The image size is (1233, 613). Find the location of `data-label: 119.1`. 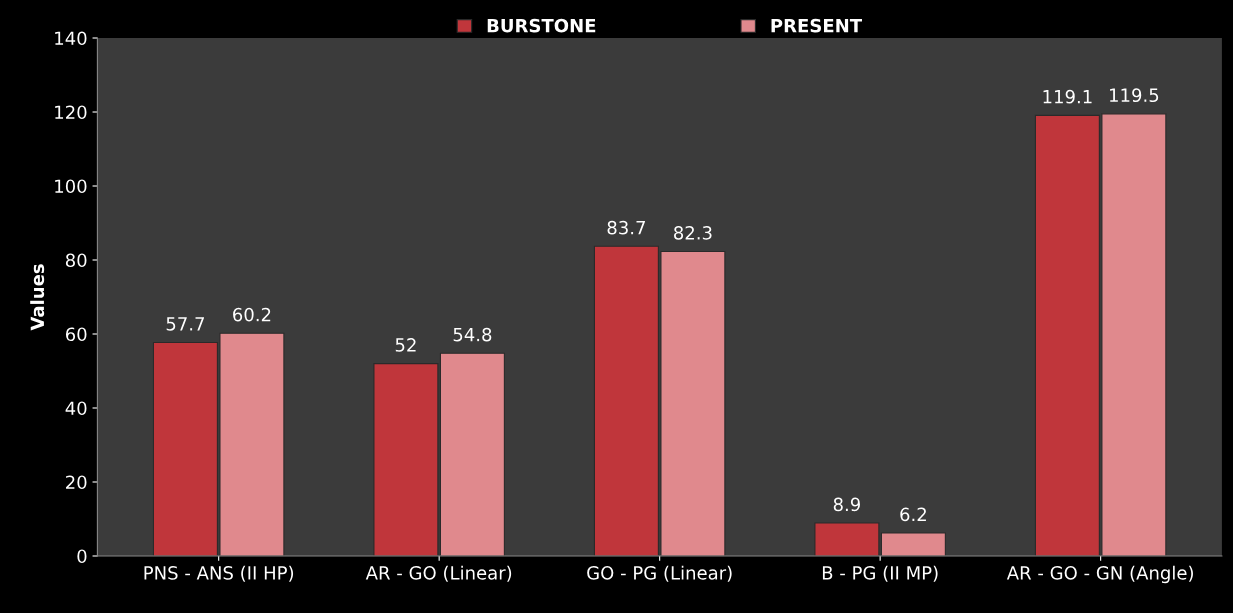

data-label: 119.1 is located at coordinates (1067, 96).